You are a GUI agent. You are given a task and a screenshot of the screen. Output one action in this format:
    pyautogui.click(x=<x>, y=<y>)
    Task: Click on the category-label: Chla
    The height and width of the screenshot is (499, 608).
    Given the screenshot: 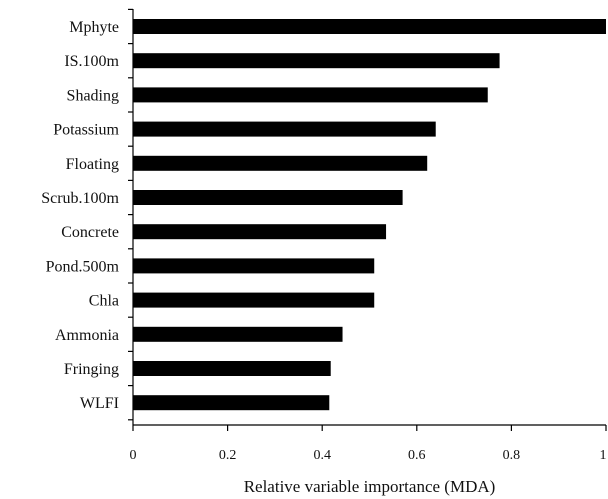 What is the action you would take?
    pyautogui.click(x=104, y=301)
    